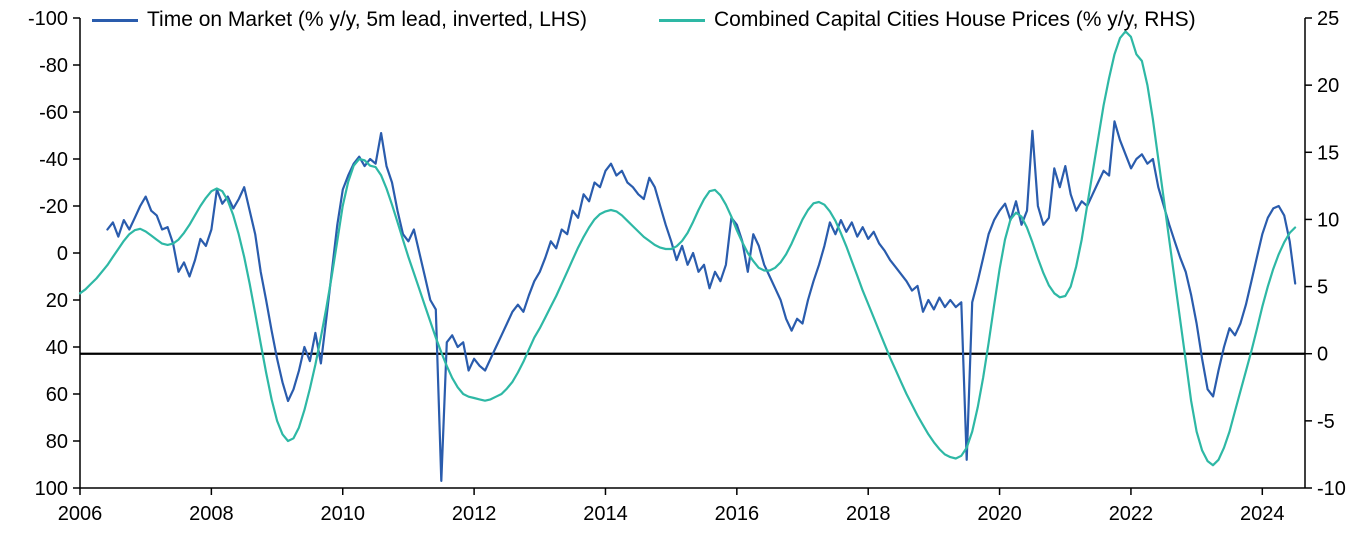 The height and width of the screenshot is (545, 1371). Describe the element at coordinates (53, 160) in the screenshot. I see `left-axis-tick-label: -40` at that location.